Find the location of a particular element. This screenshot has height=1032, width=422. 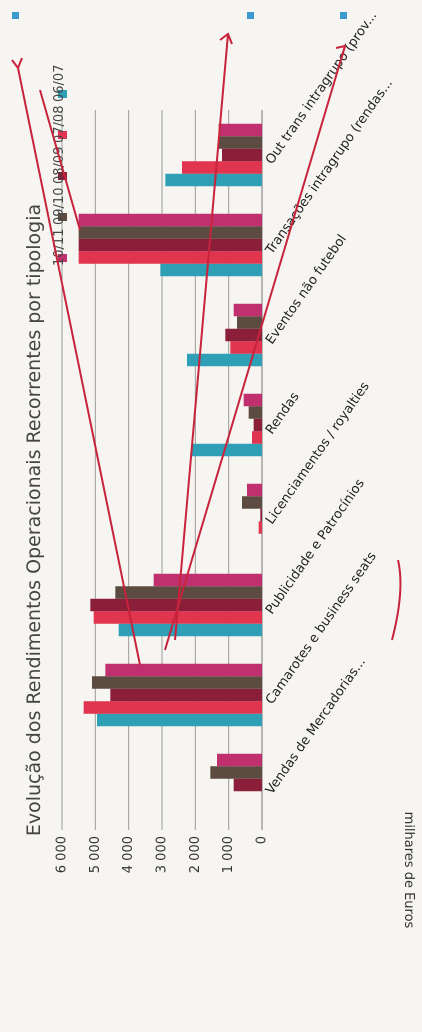

y-tick-label: 4 000 is located at coordinates (128, 854).